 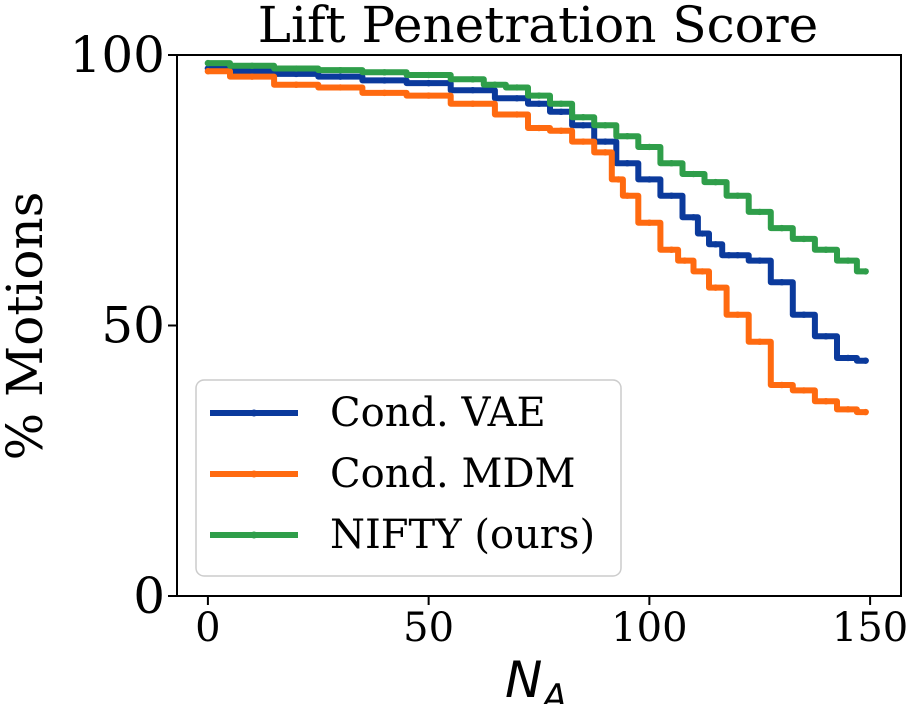 I want to click on x-tick-label: 150, so click(x=870, y=628).